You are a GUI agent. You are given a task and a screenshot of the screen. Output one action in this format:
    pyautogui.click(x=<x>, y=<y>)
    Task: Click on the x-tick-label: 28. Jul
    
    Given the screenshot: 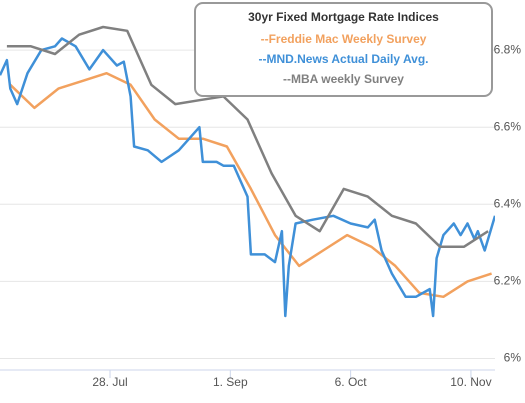 What is the action you would take?
    pyautogui.click(x=109, y=382)
    